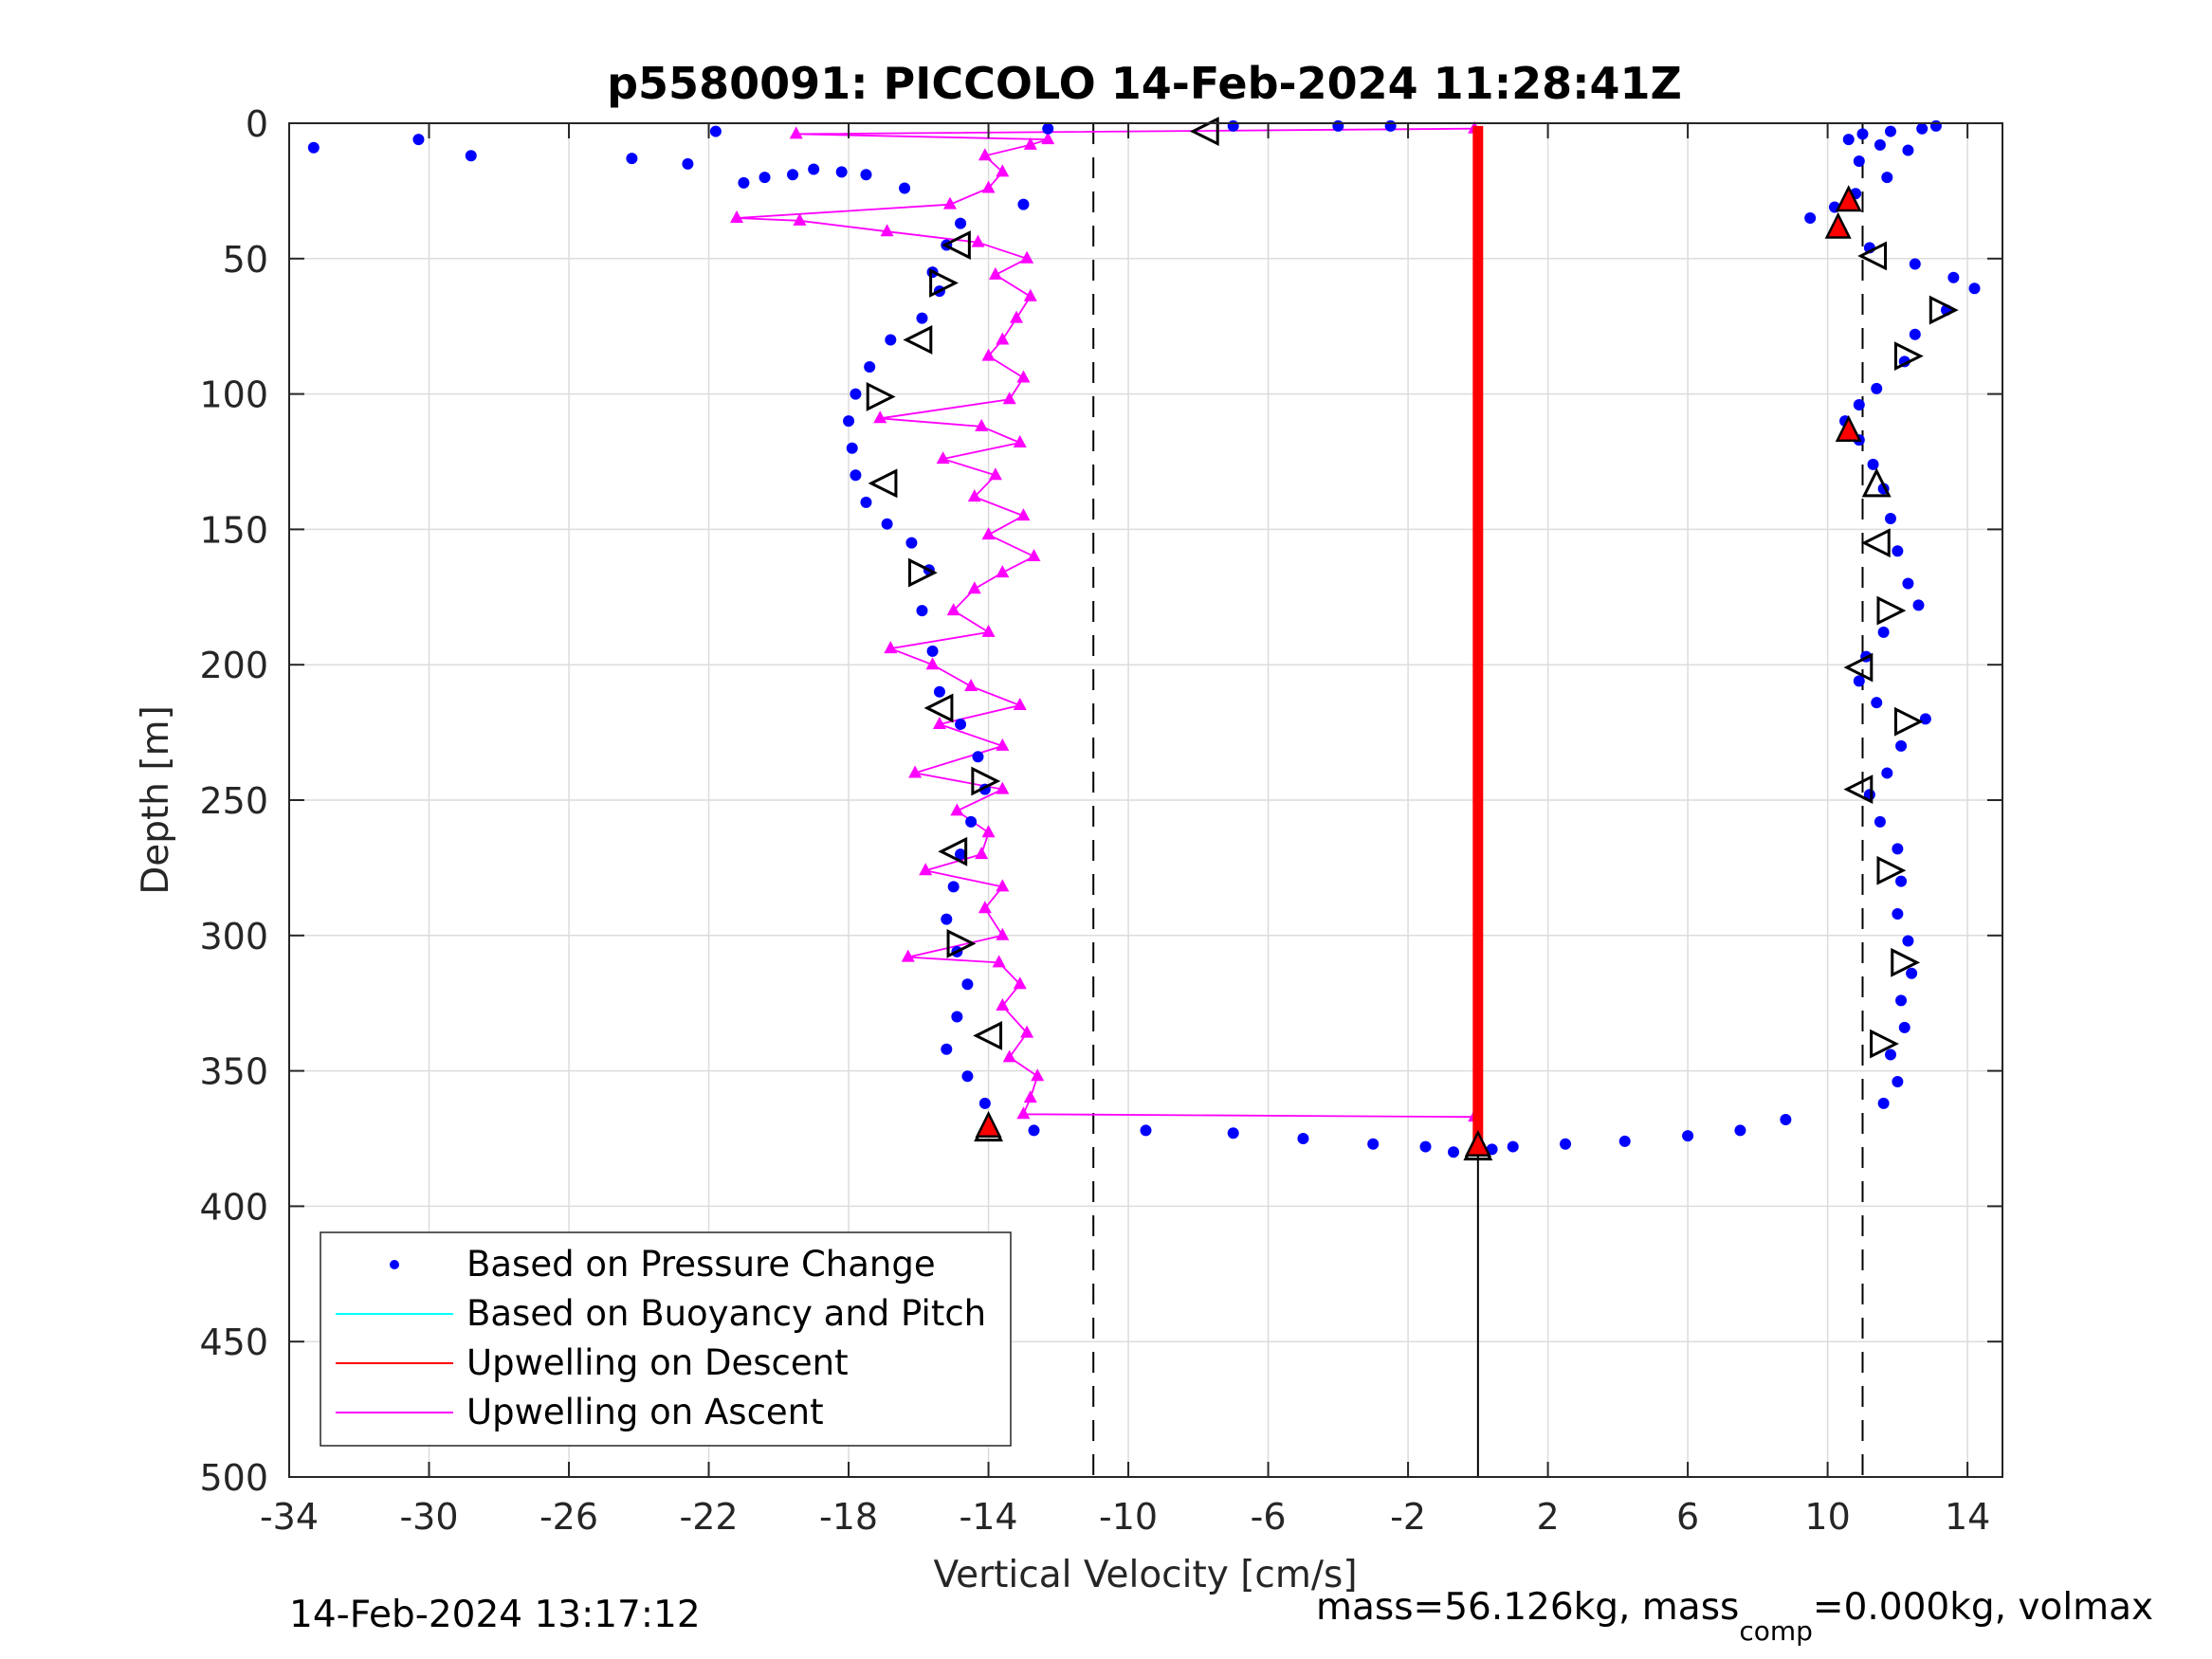 The width and height of the screenshot is (2212, 1659). I want to click on legend-label-buoyancy: Based on Buoyancy and Pitch, so click(726, 1313).